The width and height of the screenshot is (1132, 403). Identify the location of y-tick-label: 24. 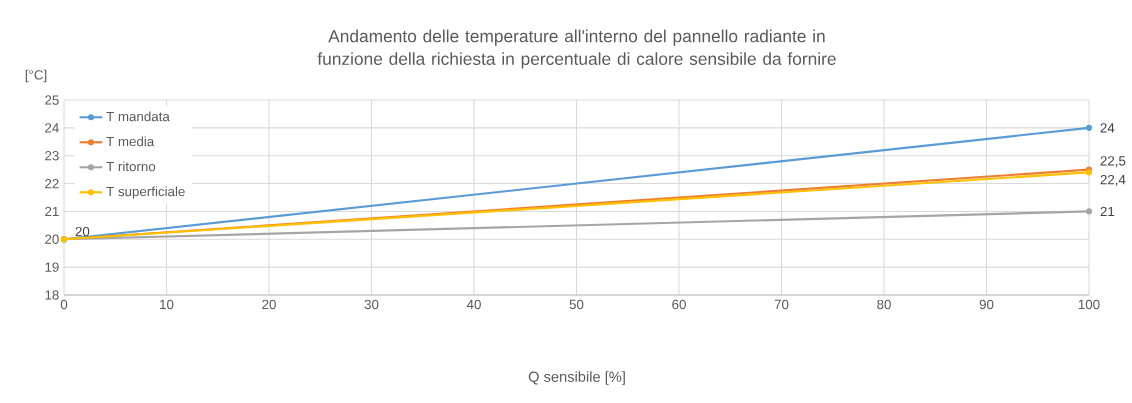
(52, 128).